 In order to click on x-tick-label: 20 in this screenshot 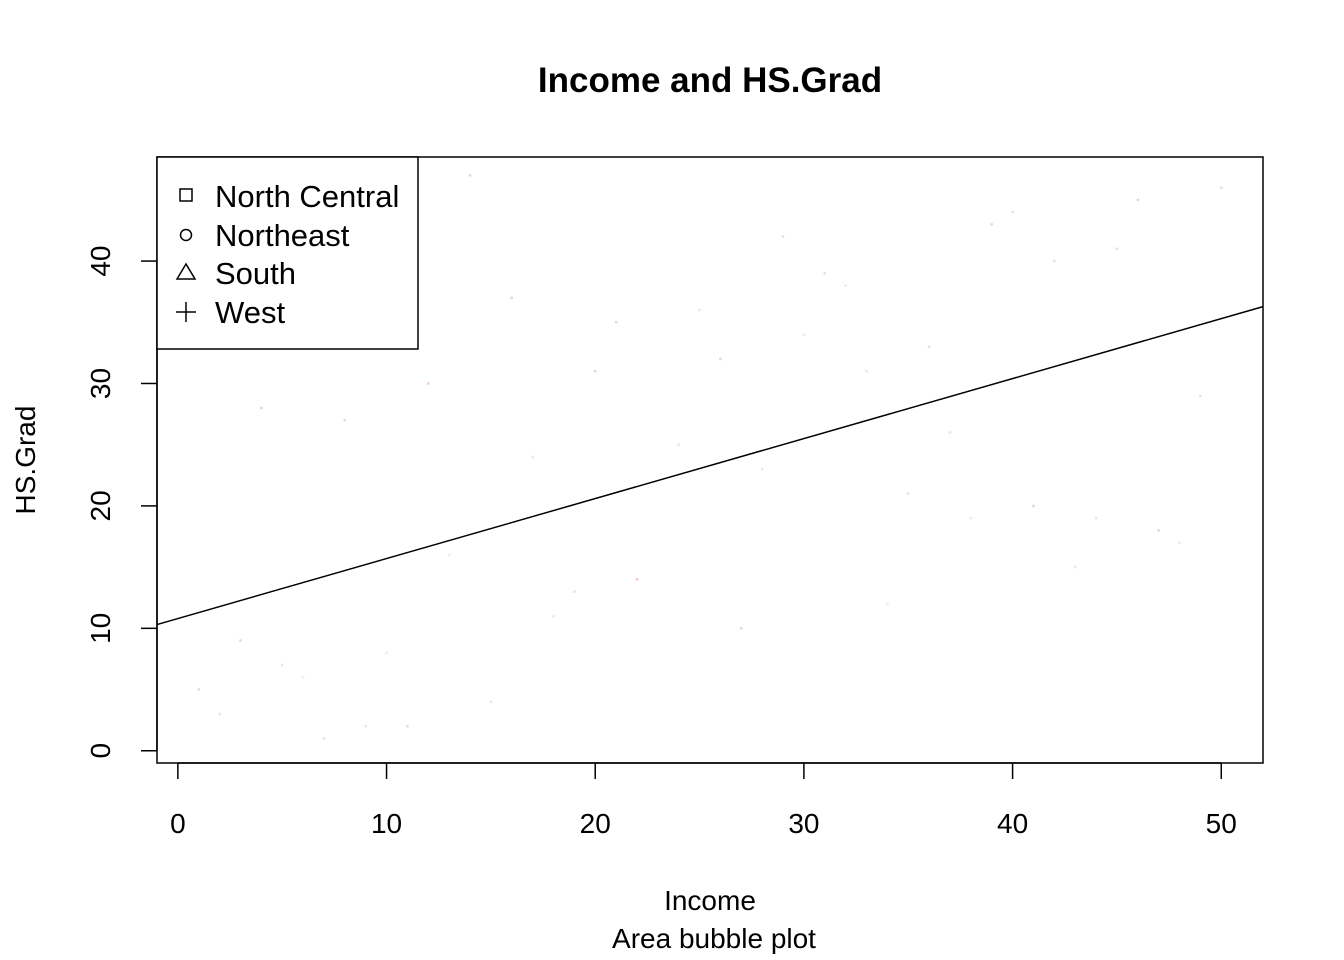, I will do `click(595, 823)`.